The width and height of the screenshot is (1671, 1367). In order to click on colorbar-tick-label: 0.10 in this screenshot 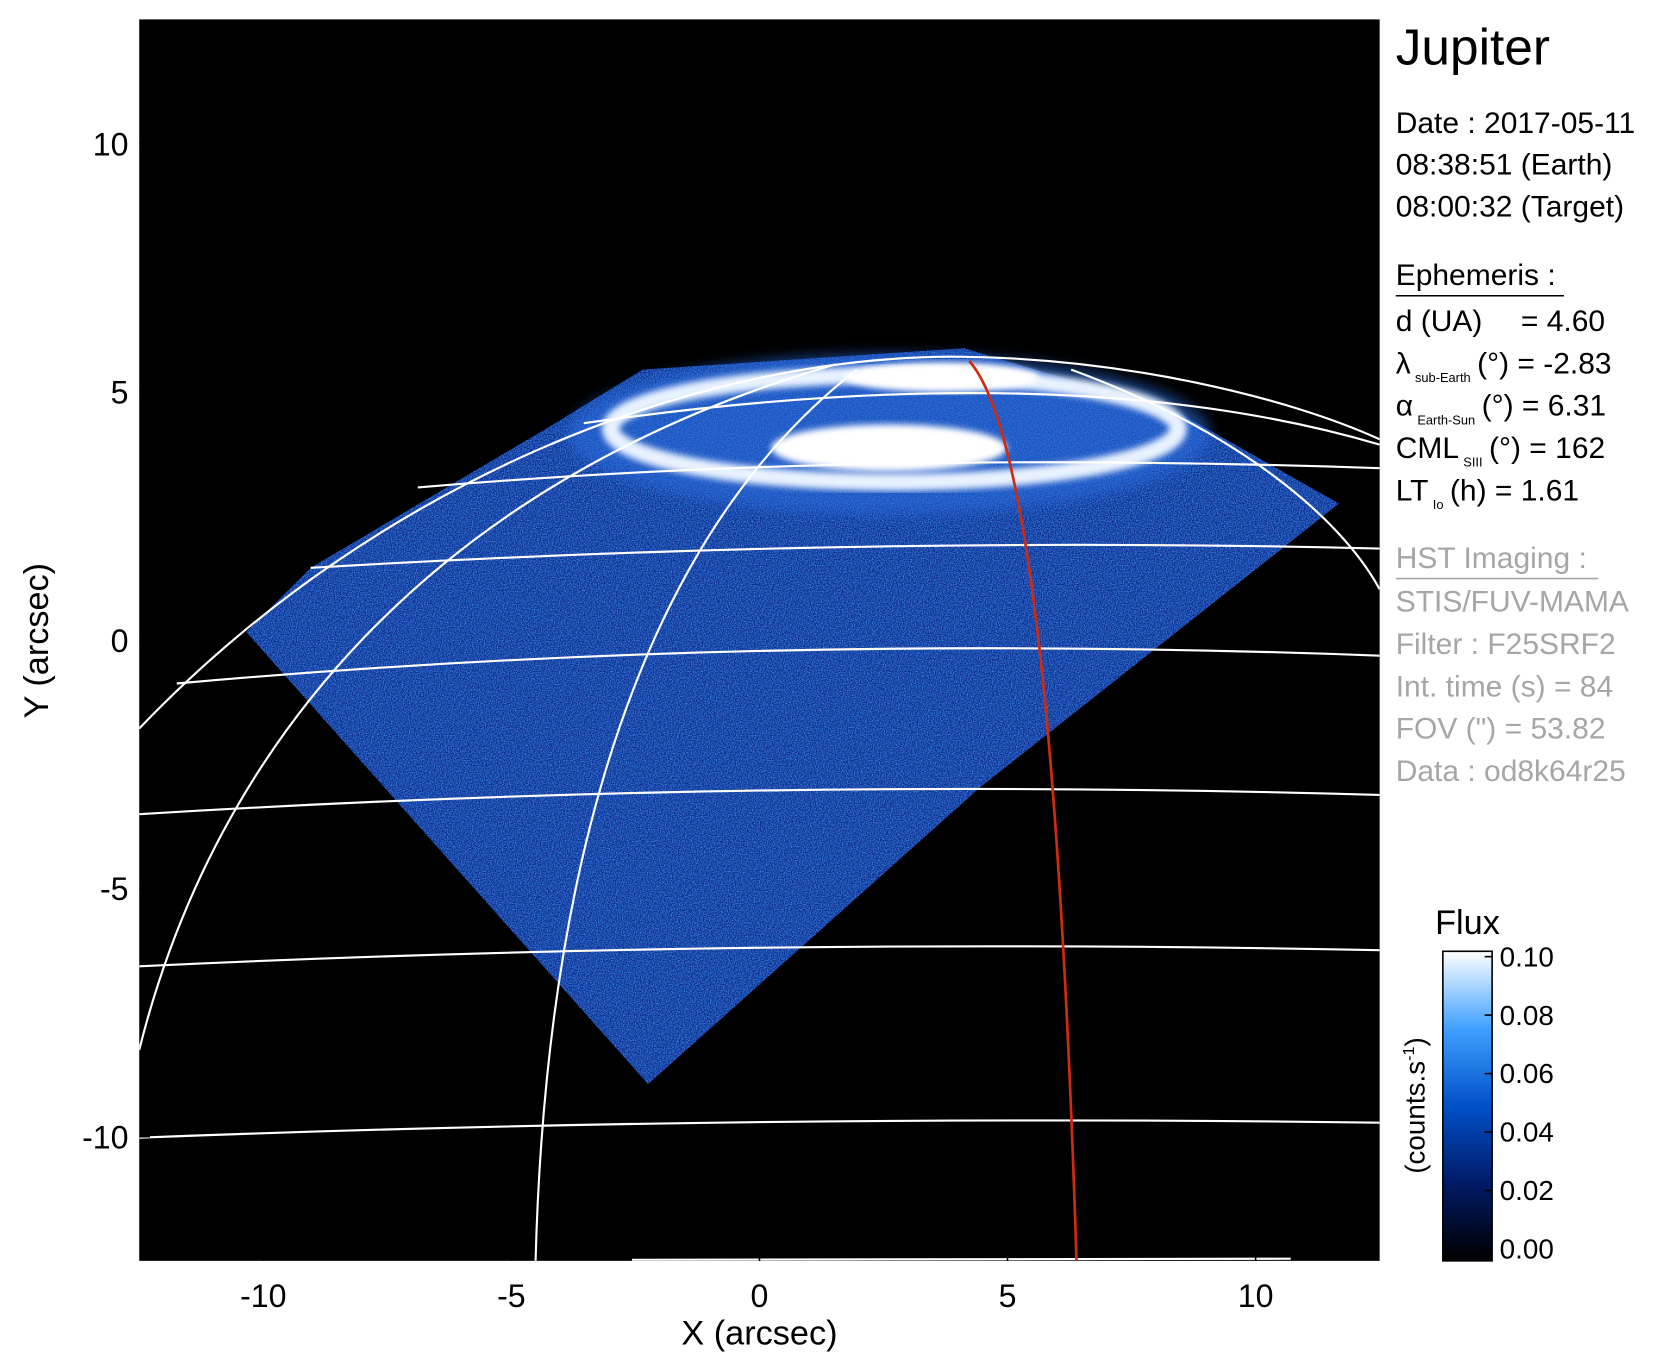, I will do `click(1527, 956)`.